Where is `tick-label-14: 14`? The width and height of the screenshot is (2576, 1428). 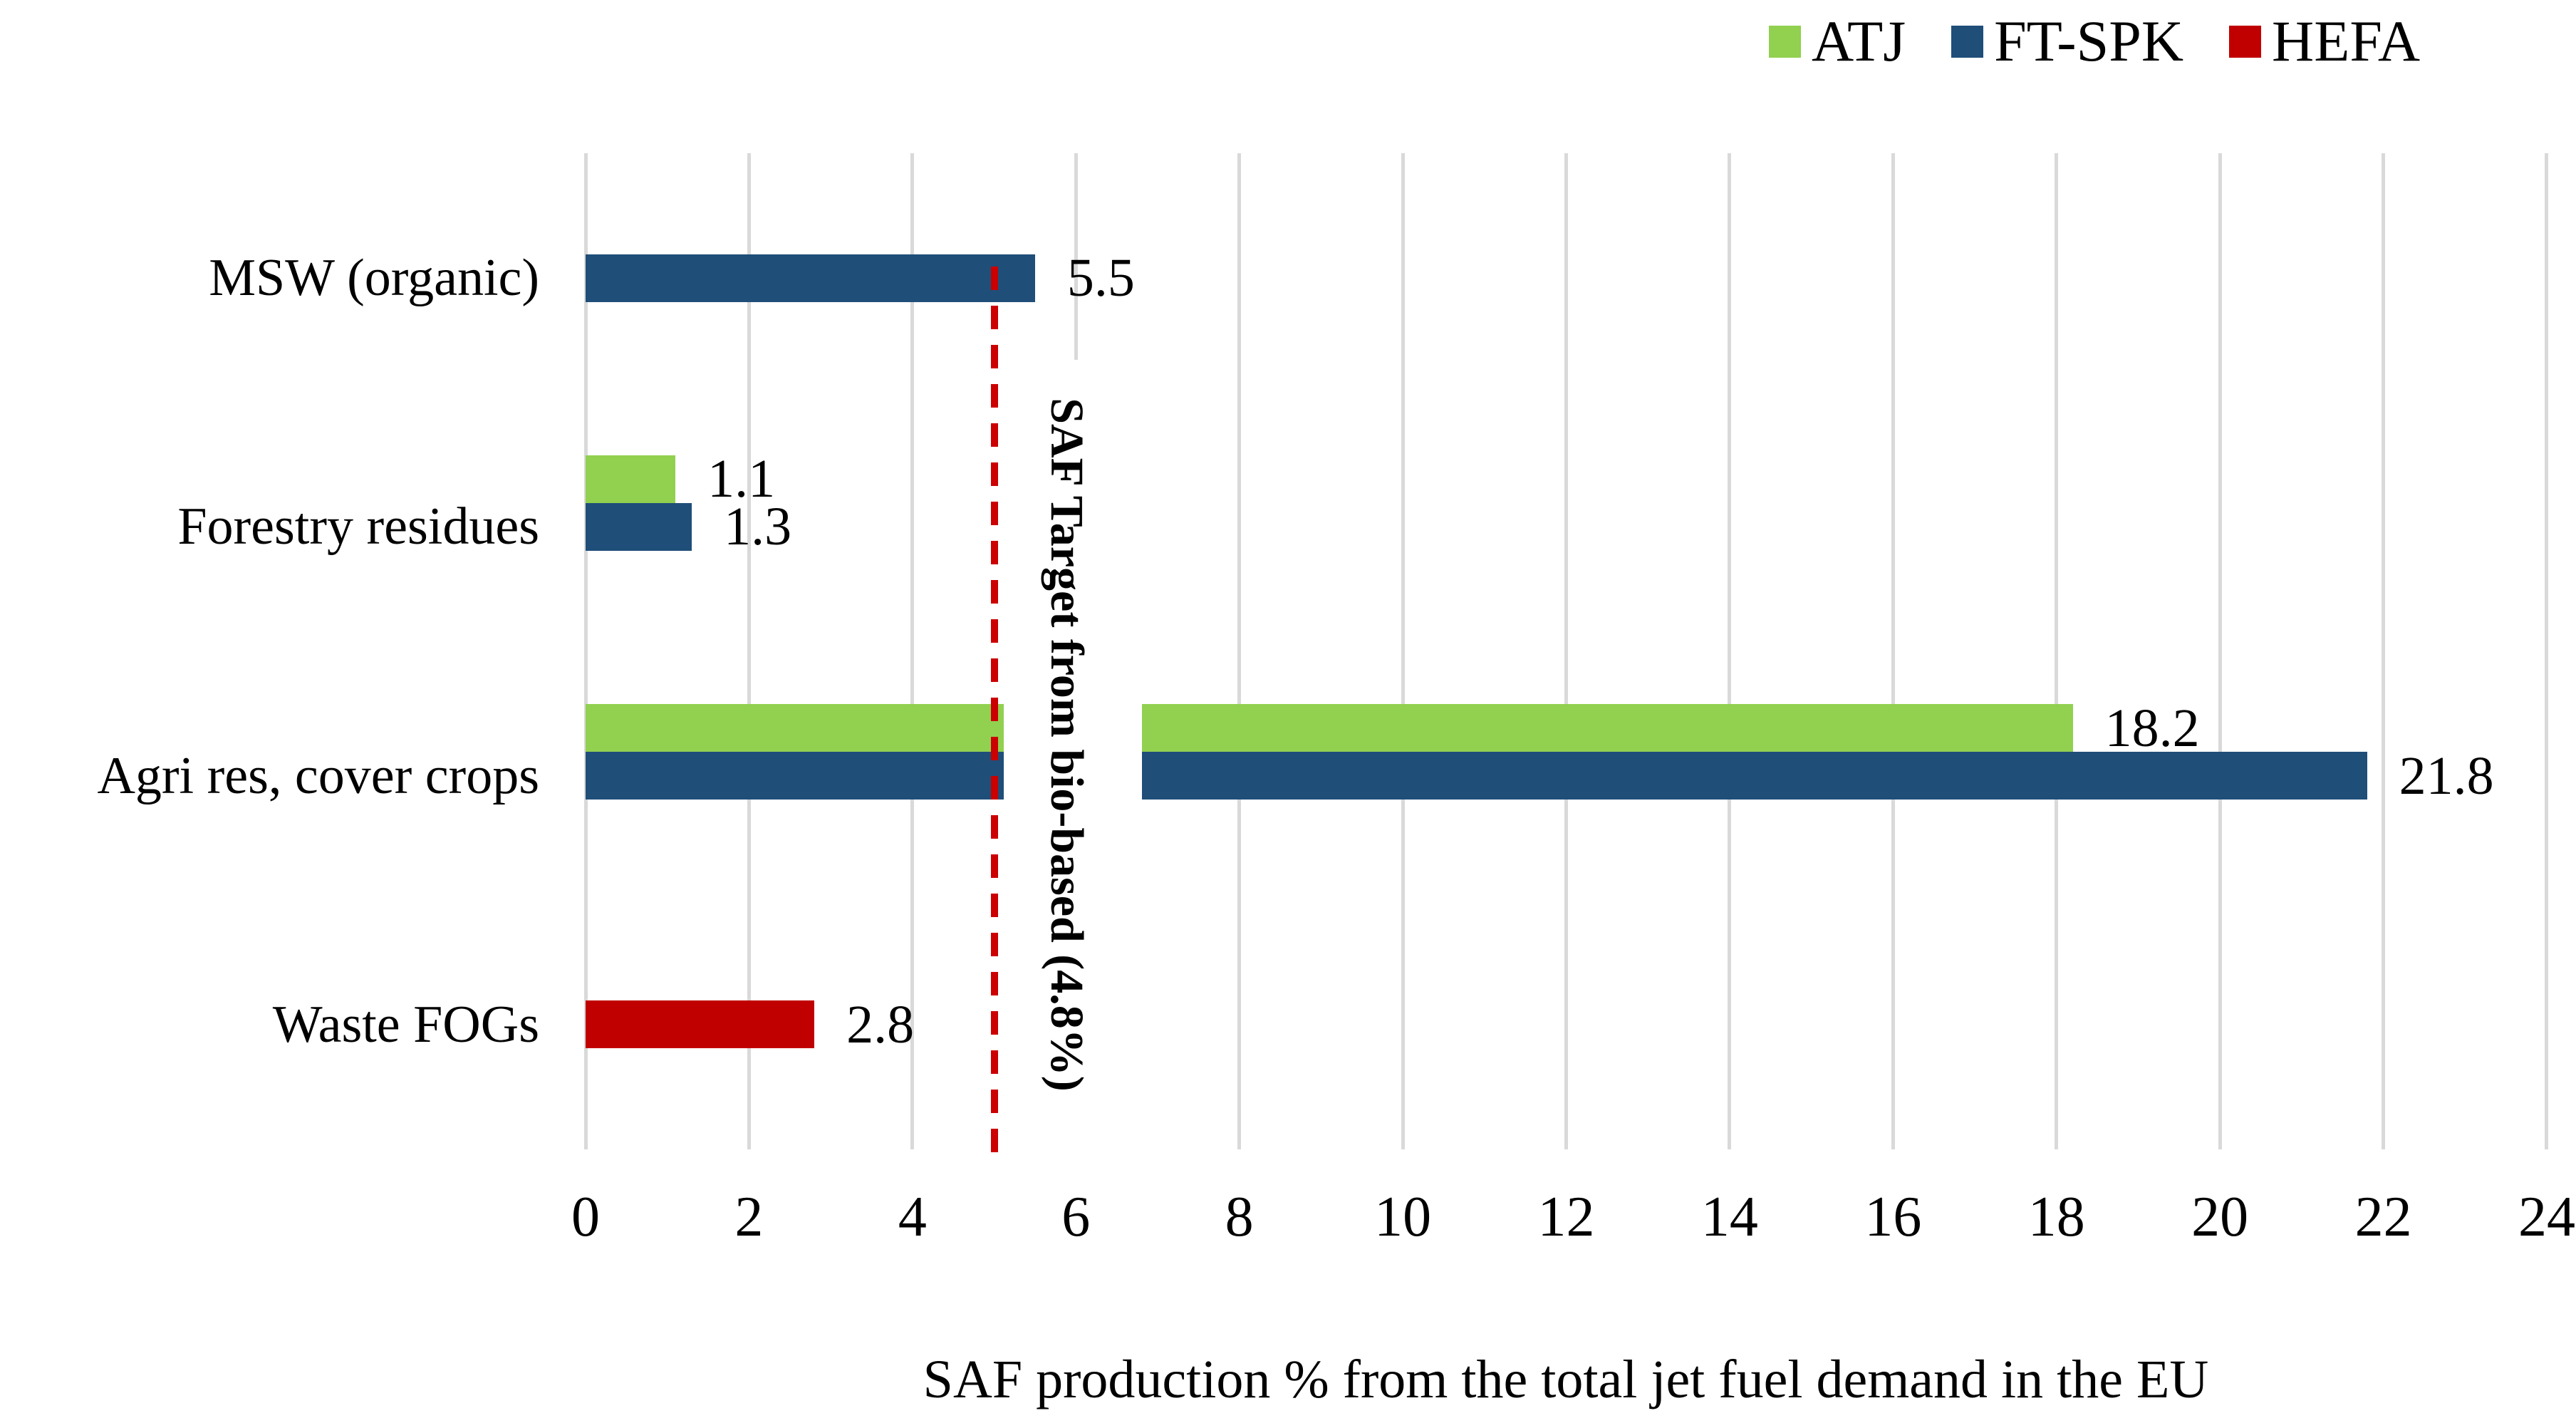
tick-label-14: 14 is located at coordinates (1729, 1217).